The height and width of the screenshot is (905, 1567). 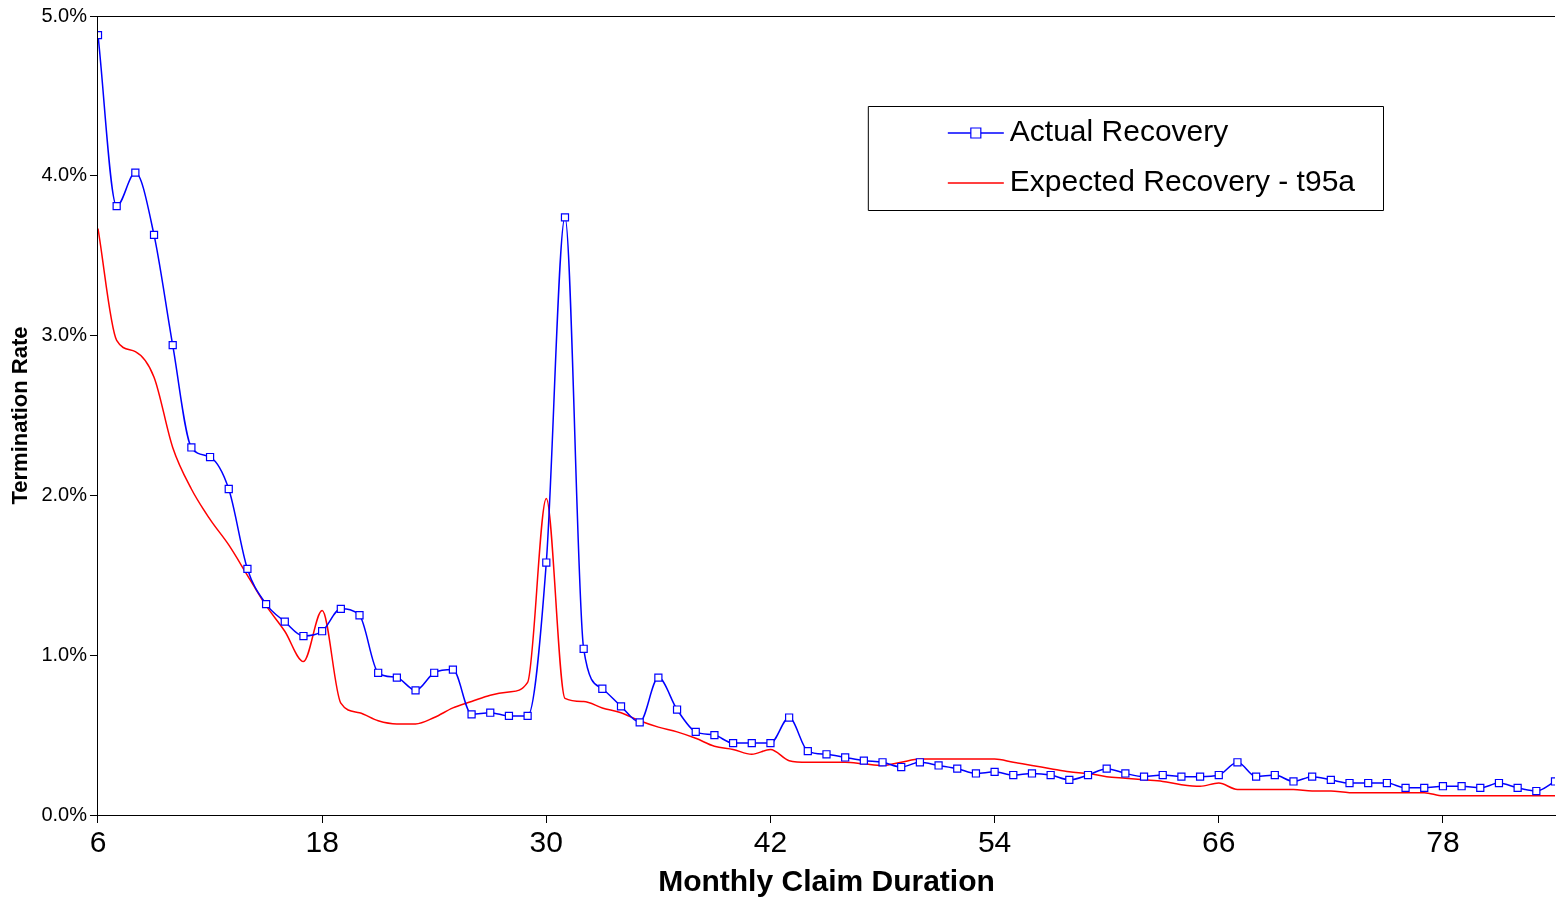 What do you see at coordinates (770, 842) in the screenshot?
I see `x-tick-label: 42` at bounding box center [770, 842].